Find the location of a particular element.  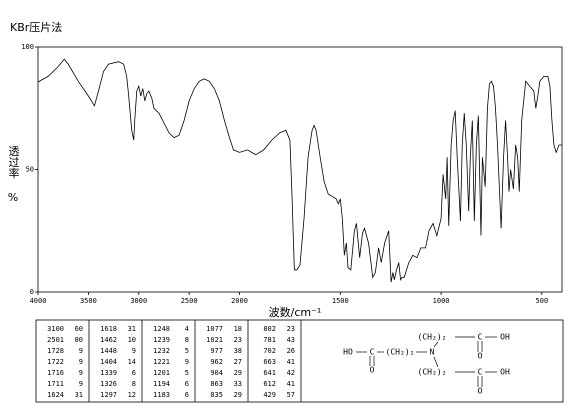

peak-transmittance: 12 is located at coordinates (132, 395).